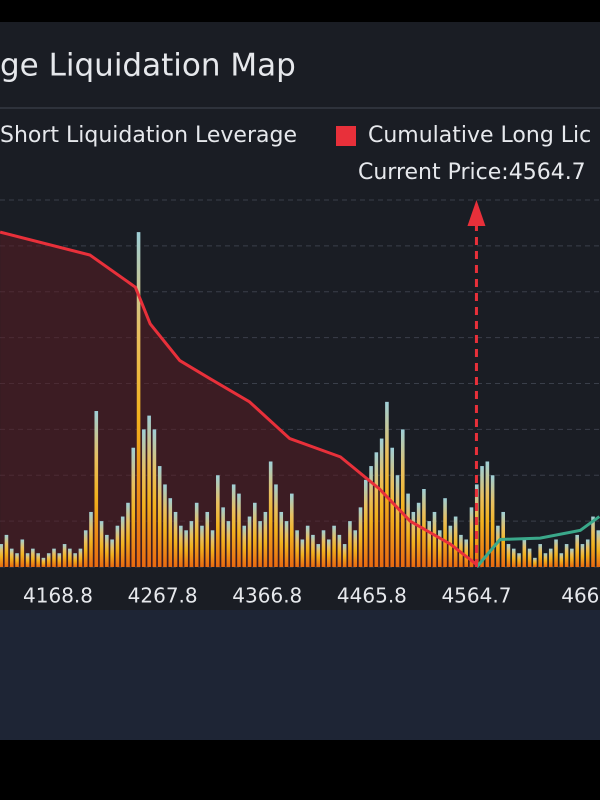 The image size is (600, 800). What do you see at coordinates (372, 596) in the screenshot?
I see `x-tick-label: 4465.8` at bounding box center [372, 596].